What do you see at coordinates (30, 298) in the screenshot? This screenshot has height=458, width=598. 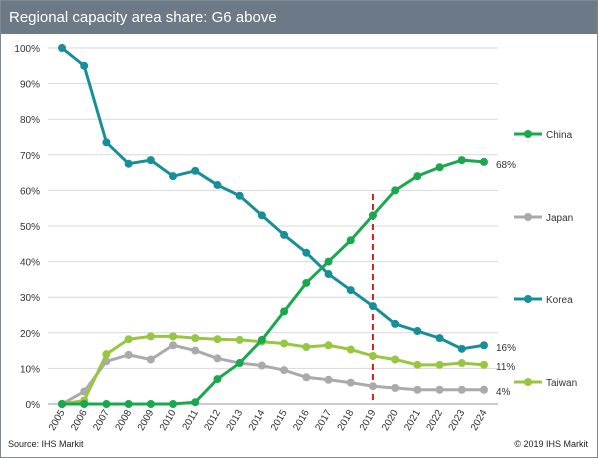 I see `y-tick-label: 30%` at bounding box center [30, 298].